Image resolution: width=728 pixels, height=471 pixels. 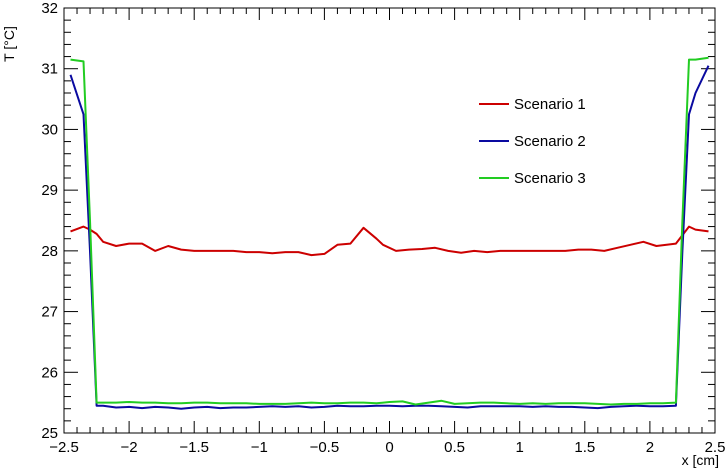 What do you see at coordinates (550, 104) in the screenshot?
I see `legend-label-1: Scenario 1` at bounding box center [550, 104].